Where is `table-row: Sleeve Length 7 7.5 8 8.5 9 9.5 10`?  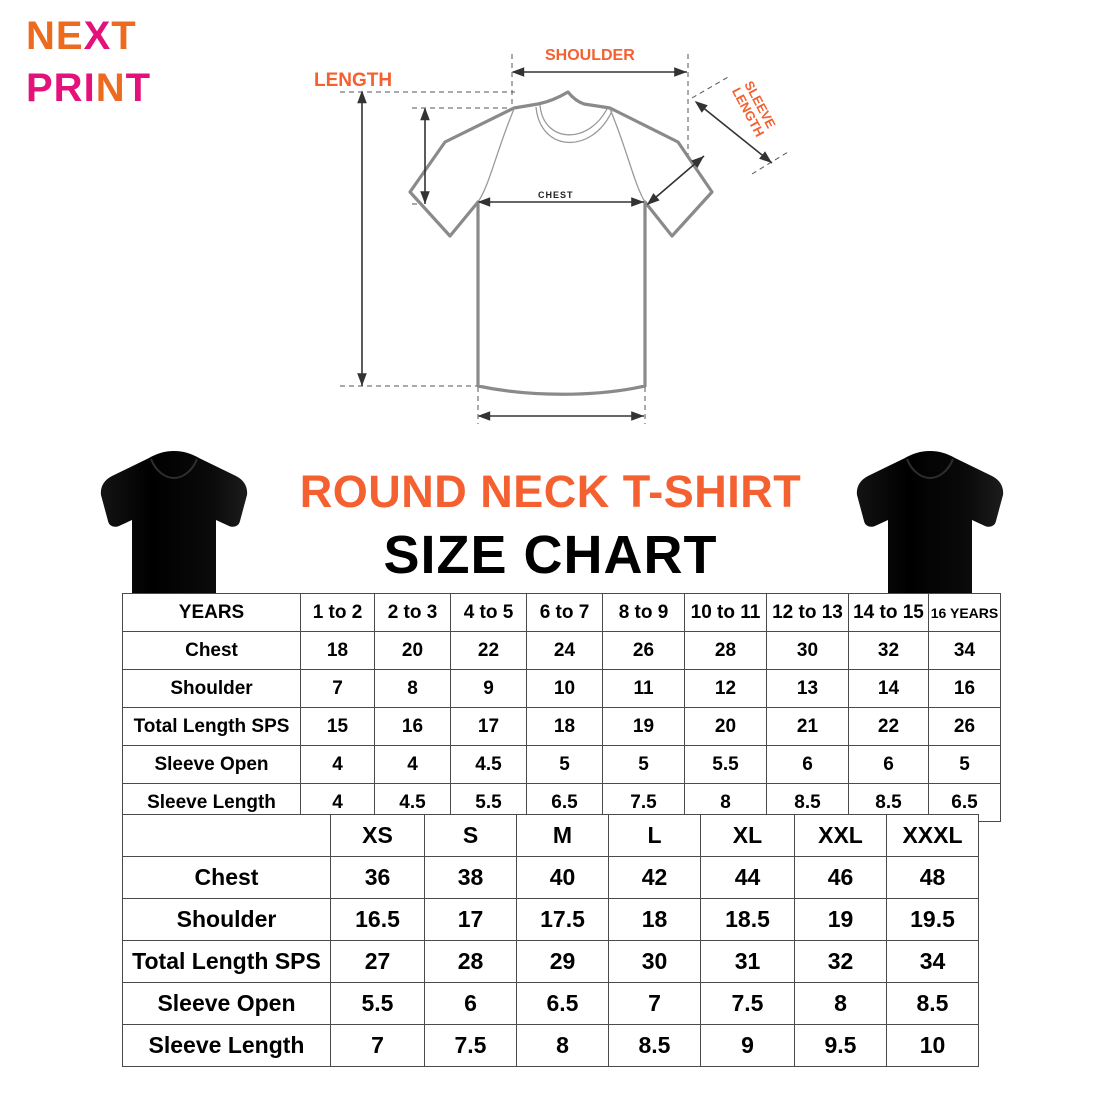
table-row: Sleeve Length 7 7.5 8 8.5 9 9.5 10 is located at coordinates (550, 1045).